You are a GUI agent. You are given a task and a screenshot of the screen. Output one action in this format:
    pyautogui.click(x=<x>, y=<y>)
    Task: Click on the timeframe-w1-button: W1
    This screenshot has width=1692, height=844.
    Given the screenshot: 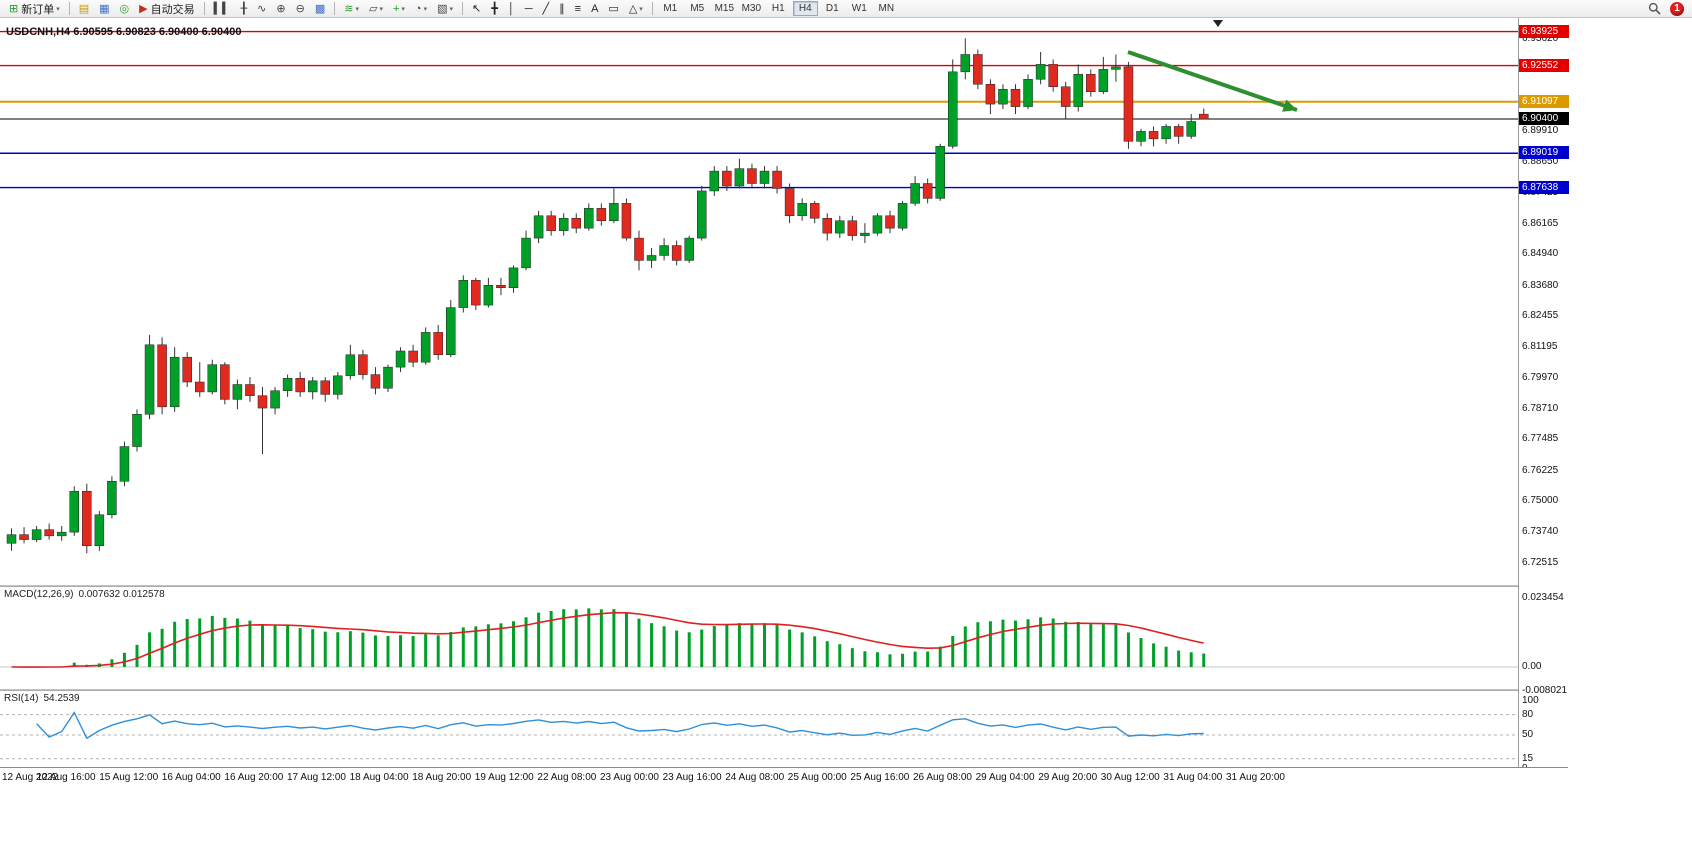 What is the action you would take?
    pyautogui.click(x=859, y=8)
    